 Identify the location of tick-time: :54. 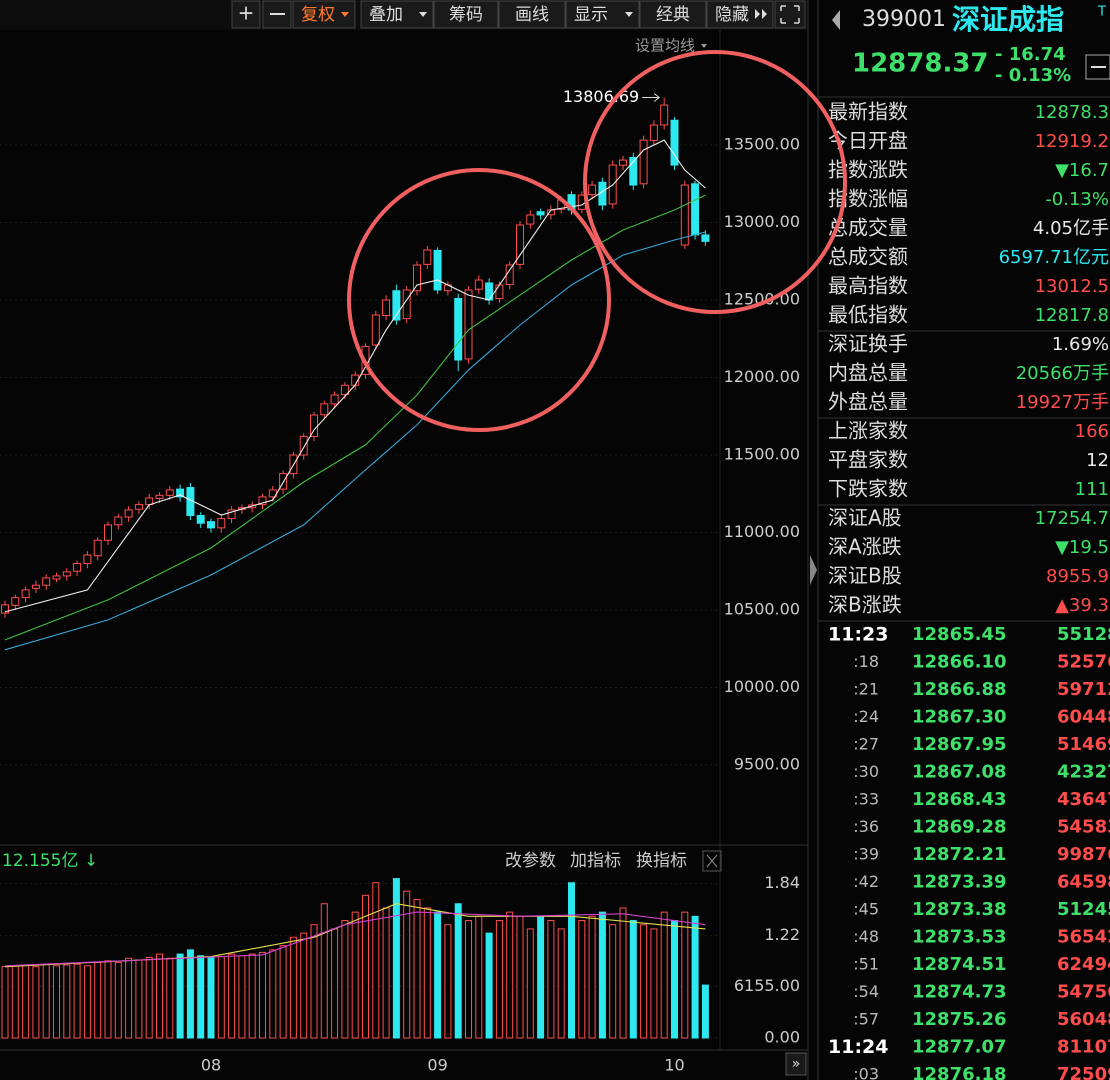
(866, 991).